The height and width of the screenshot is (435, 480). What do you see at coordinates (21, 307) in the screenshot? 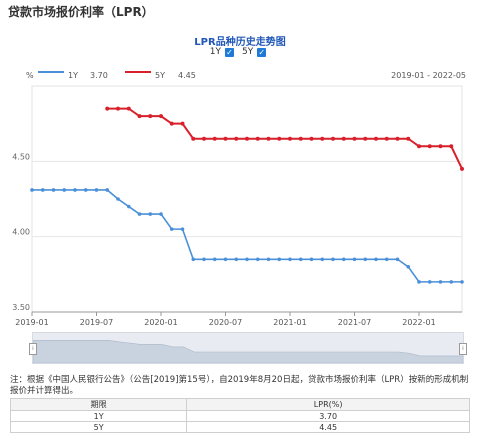
I see `y-tick-label: 3.50` at bounding box center [21, 307].